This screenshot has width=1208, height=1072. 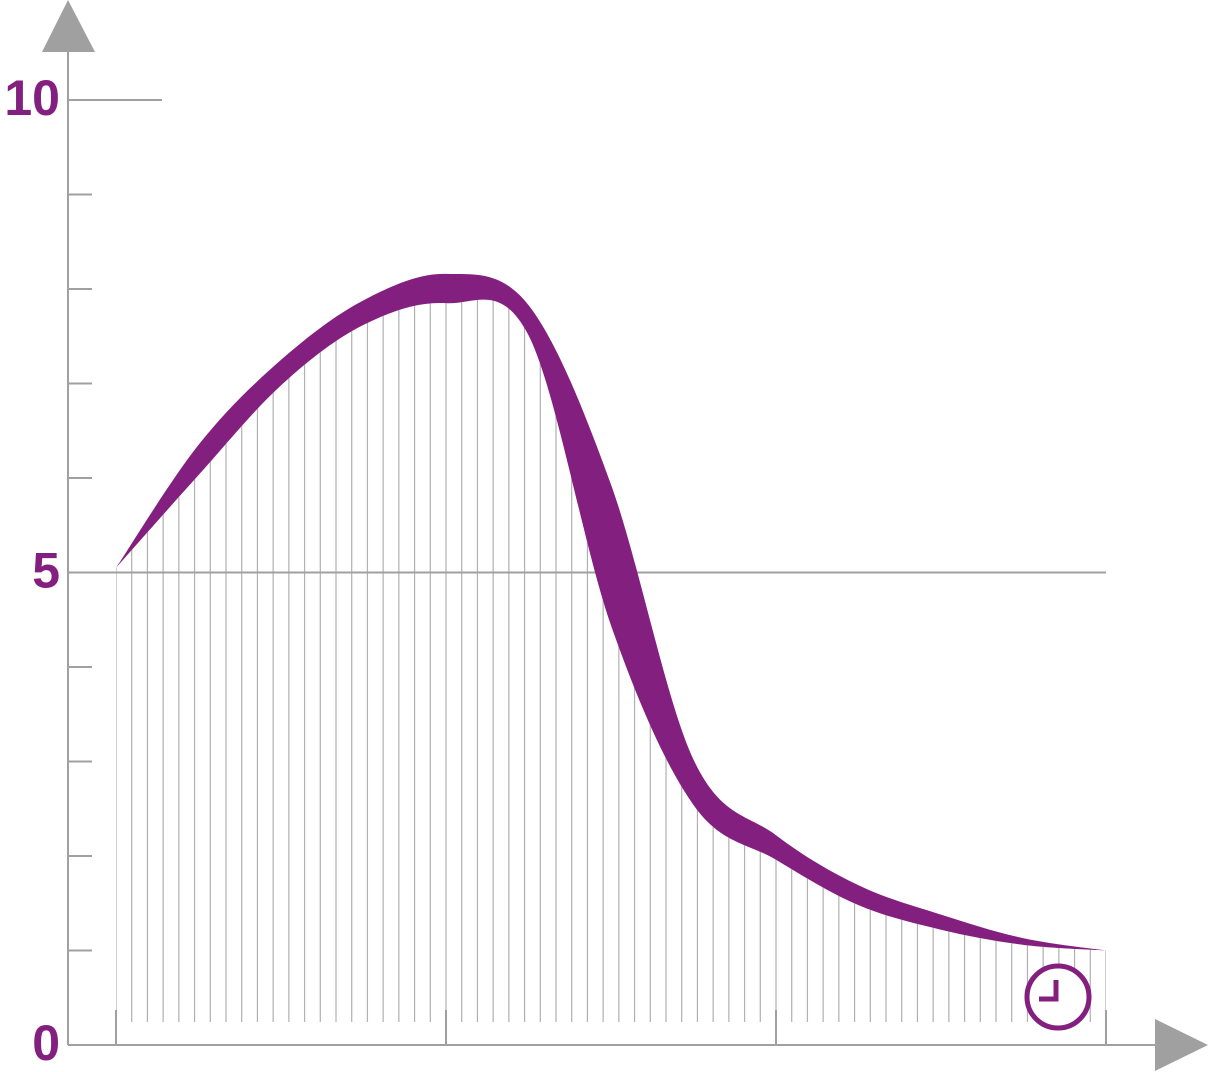 I want to click on clock-icon, so click(x=1058, y=997).